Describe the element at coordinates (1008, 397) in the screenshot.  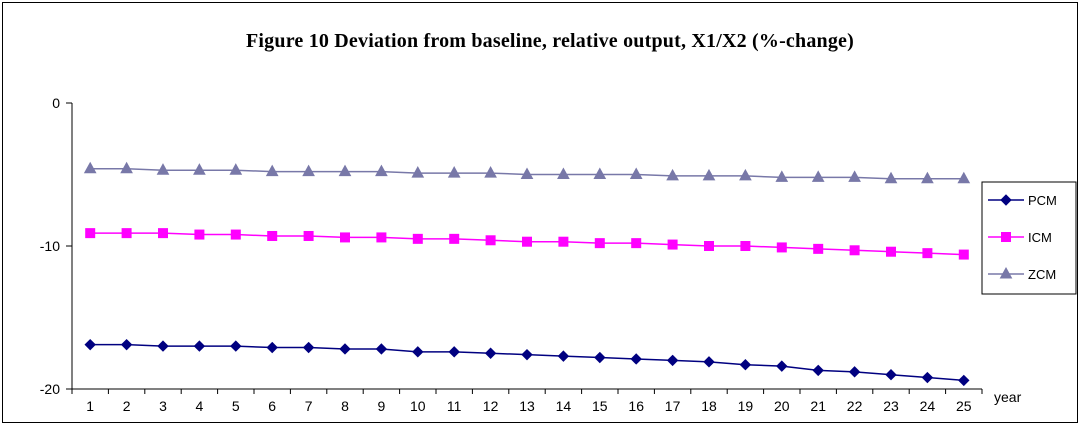
I see `x-axis-label: year` at that location.